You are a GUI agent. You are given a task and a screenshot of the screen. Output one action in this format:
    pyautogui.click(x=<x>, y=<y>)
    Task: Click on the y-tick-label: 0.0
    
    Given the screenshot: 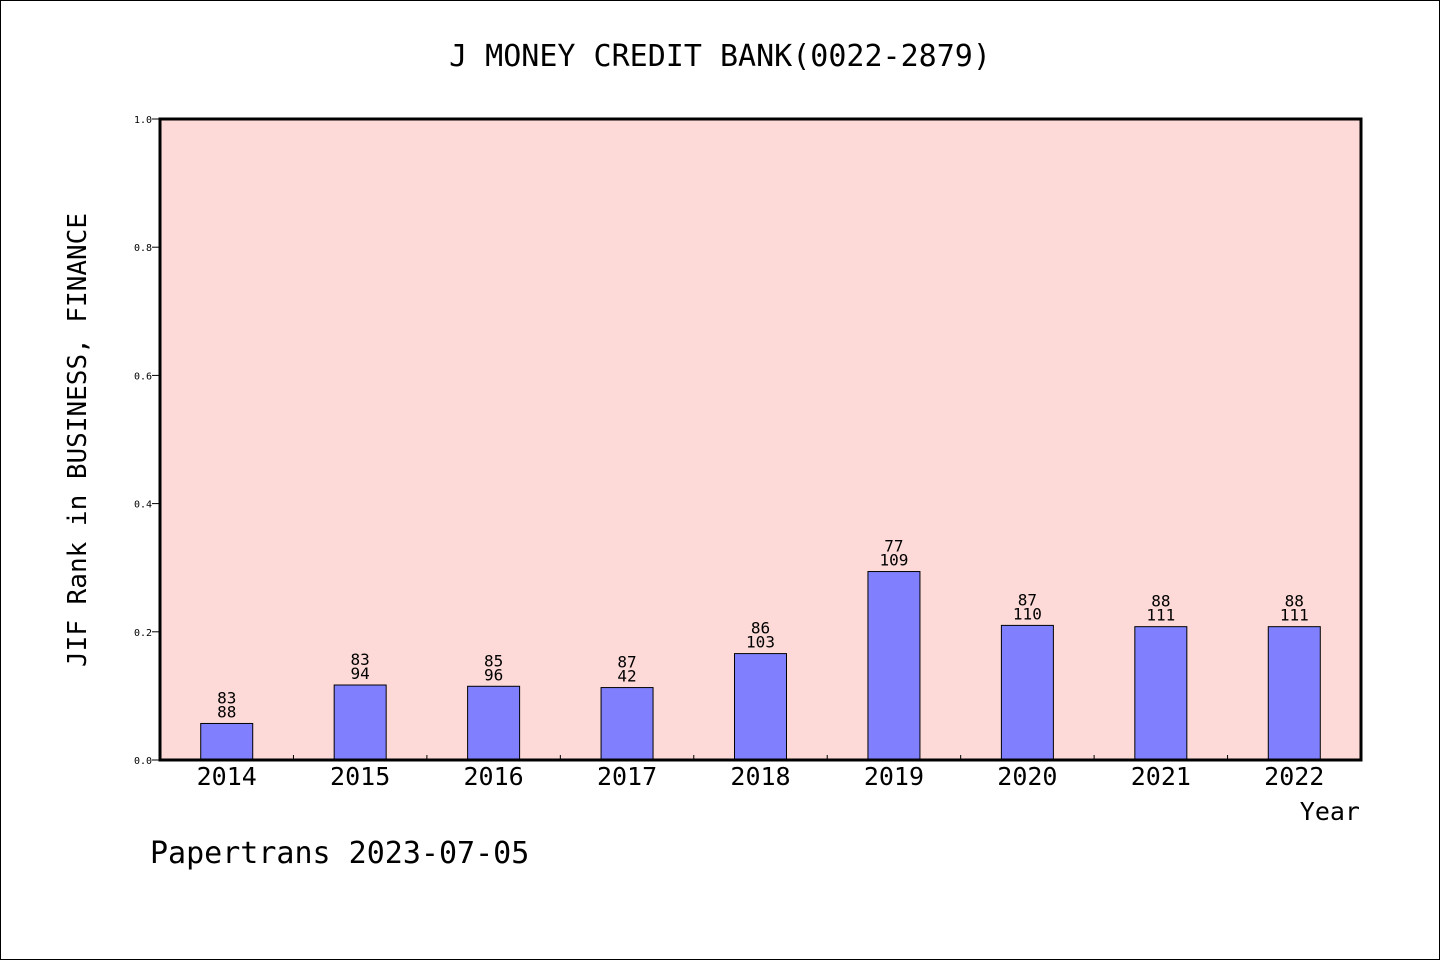 What is the action you would take?
    pyautogui.click(x=143, y=761)
    